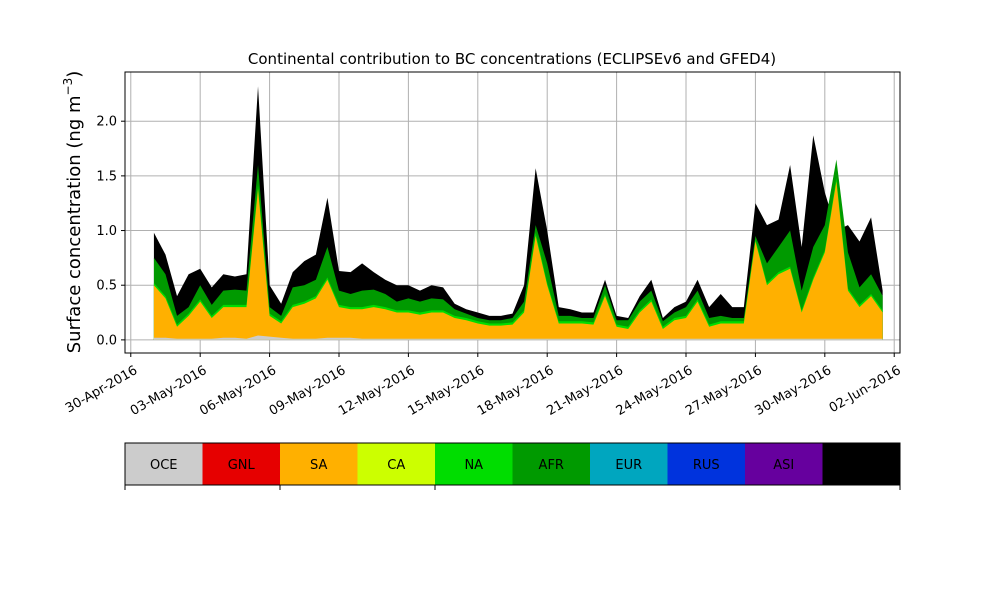  Describe the element at coordinates (106, 340) in the screenshot. I see `y-tick-label: 0.0` at that location.